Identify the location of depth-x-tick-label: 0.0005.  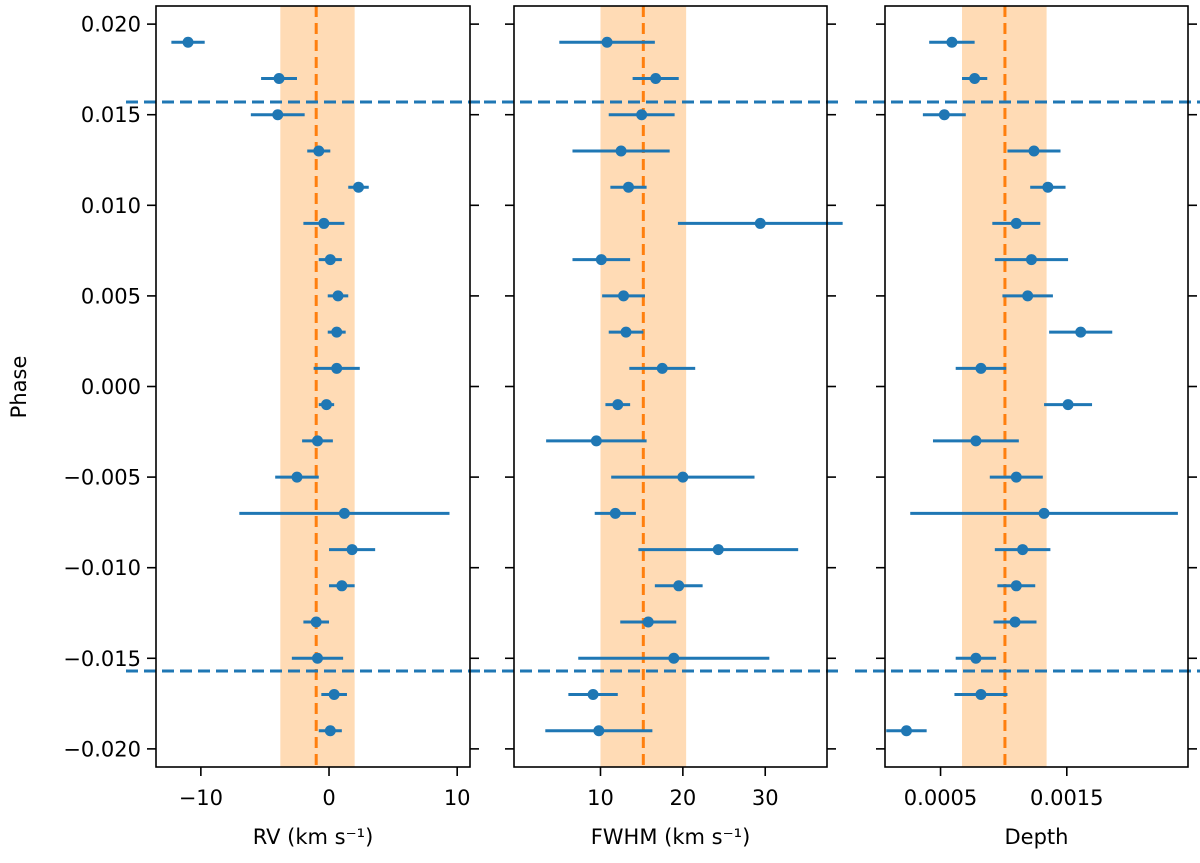
(940, 798).